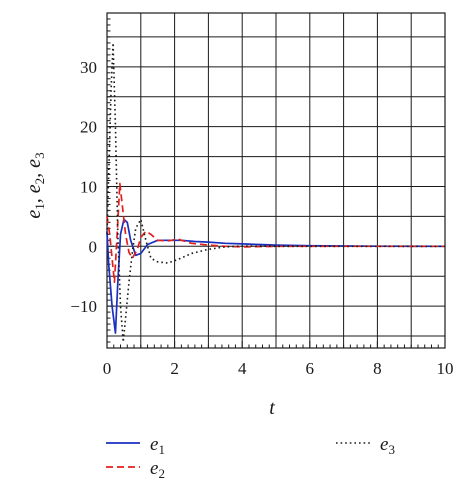 Image resolution: width=471 pixels, height=500 pixels. What do you see at coordinates (377, 368) in the screenshot?
I see `x-tick-label: 8` at bounding box center [377, 368].